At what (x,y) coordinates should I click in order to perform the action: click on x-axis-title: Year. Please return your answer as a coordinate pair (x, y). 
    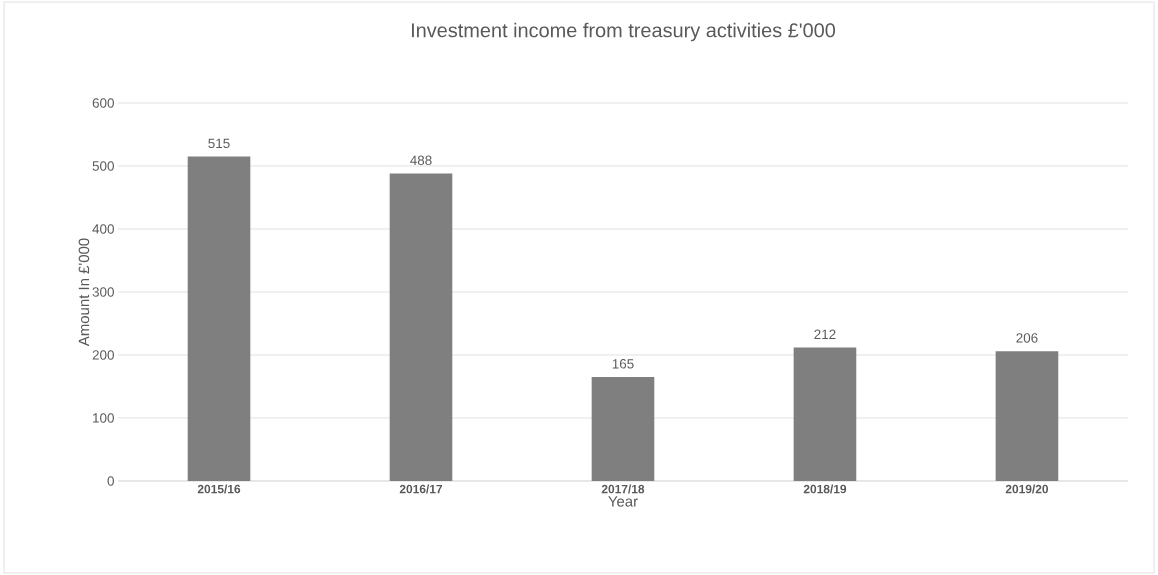
    Looking at the image, I should click on (623, 501).